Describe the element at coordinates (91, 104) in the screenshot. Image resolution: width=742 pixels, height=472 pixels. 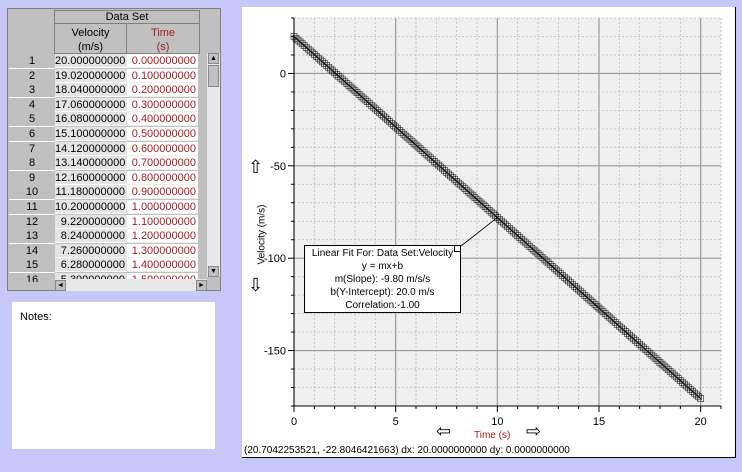
I see `velocity-cell: 17.060000000` at that location.